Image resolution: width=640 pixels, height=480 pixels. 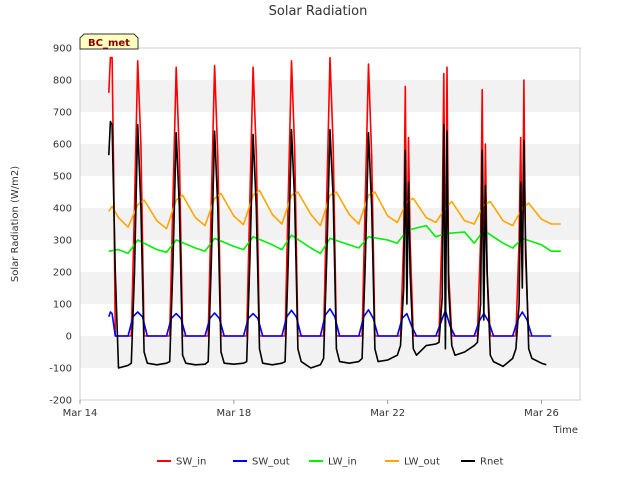 What do you see at coordinates (334, 239) in the screenshot?
I see `series-line-lw-in` at bounding box center [334, 239].